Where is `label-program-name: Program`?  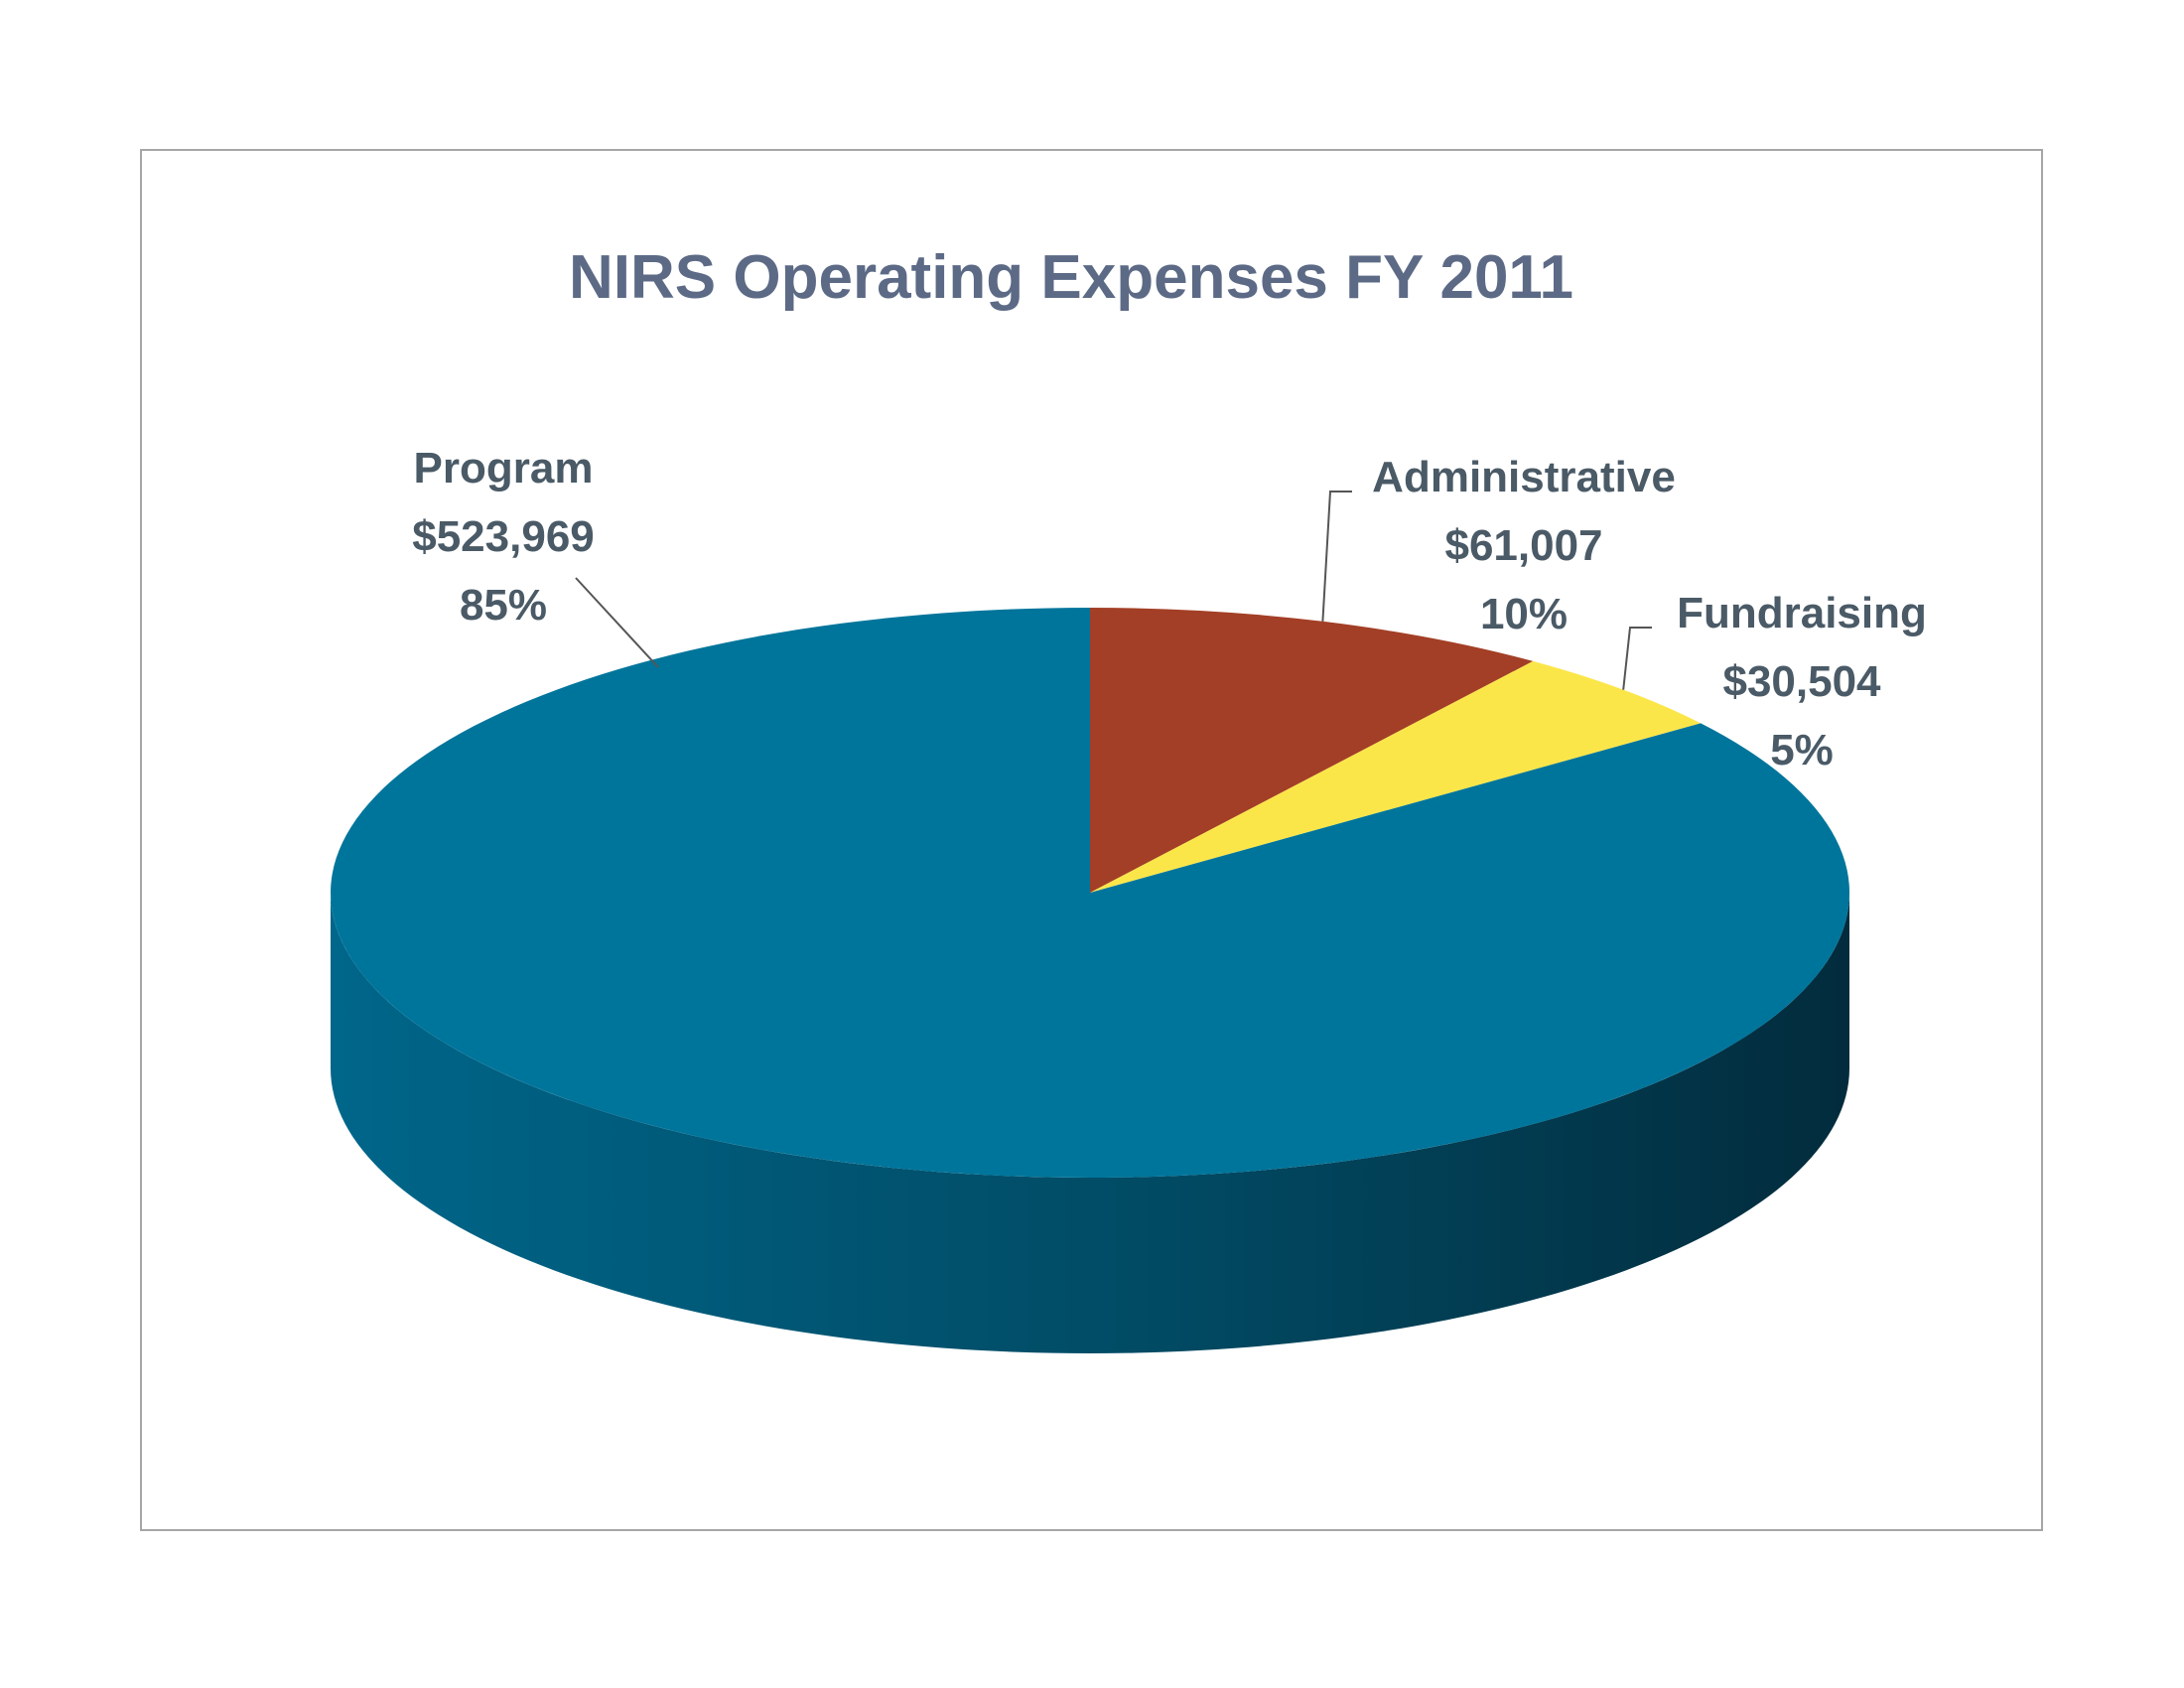
label-program-name: Program is located at coordinates (504, 468).